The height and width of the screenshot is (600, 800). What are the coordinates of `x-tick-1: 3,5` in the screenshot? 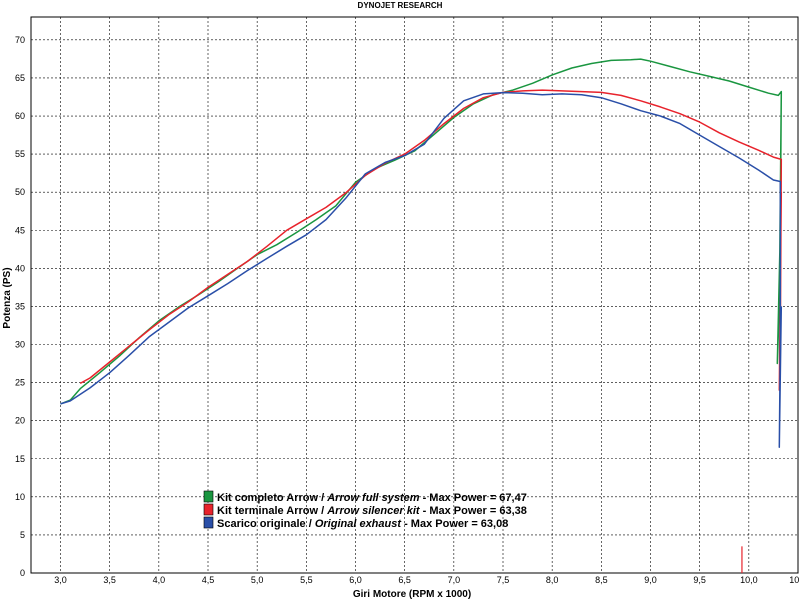 It's located at (109, 580).